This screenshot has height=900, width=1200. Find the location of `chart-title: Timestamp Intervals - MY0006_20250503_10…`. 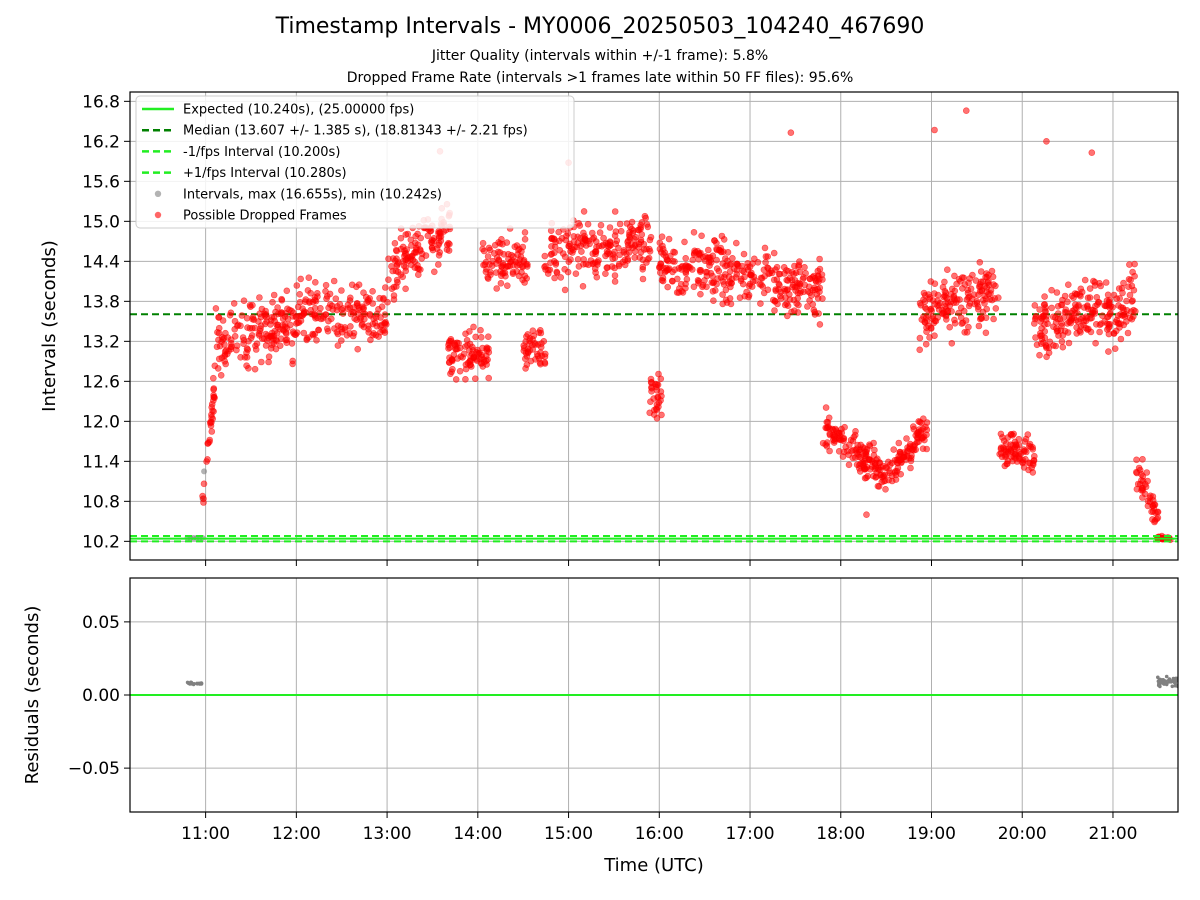

chart-title: Timestamp Intervals - MY0006_20250503_10… is located at coordinates (600, 26).